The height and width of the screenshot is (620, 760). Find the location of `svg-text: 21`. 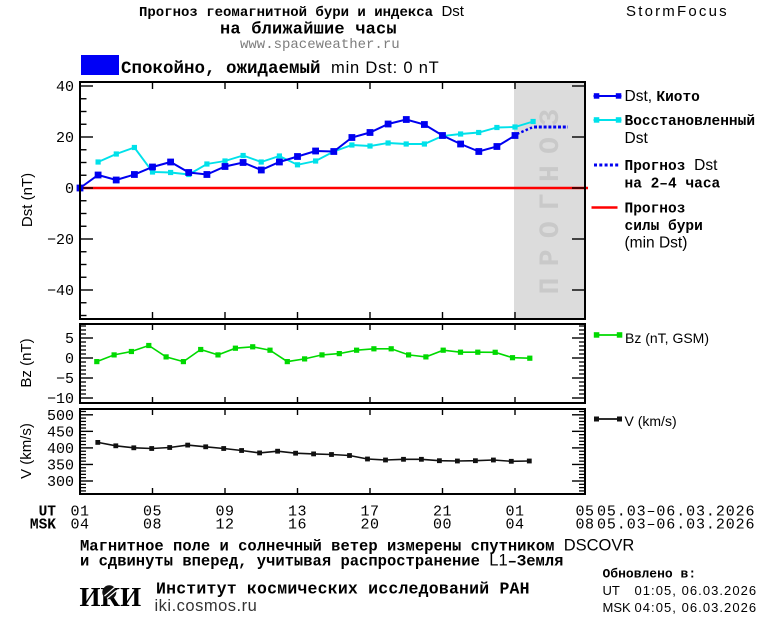

svg-text: 21 is located at coordinates (442, 512).